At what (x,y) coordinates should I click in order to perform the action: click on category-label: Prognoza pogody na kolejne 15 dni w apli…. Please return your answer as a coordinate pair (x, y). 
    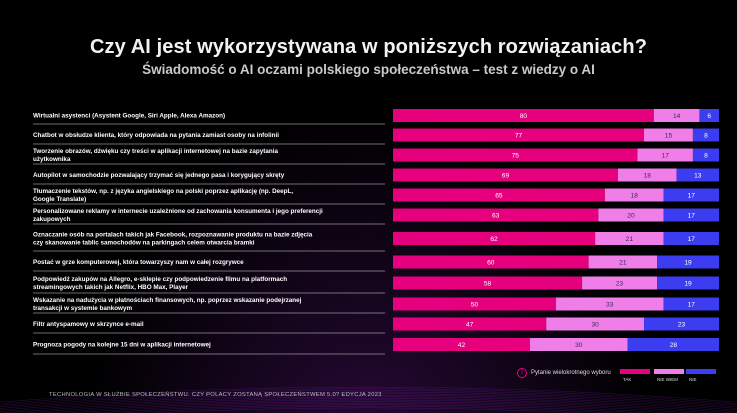
    Looking at the image, I should click on (122, 345).